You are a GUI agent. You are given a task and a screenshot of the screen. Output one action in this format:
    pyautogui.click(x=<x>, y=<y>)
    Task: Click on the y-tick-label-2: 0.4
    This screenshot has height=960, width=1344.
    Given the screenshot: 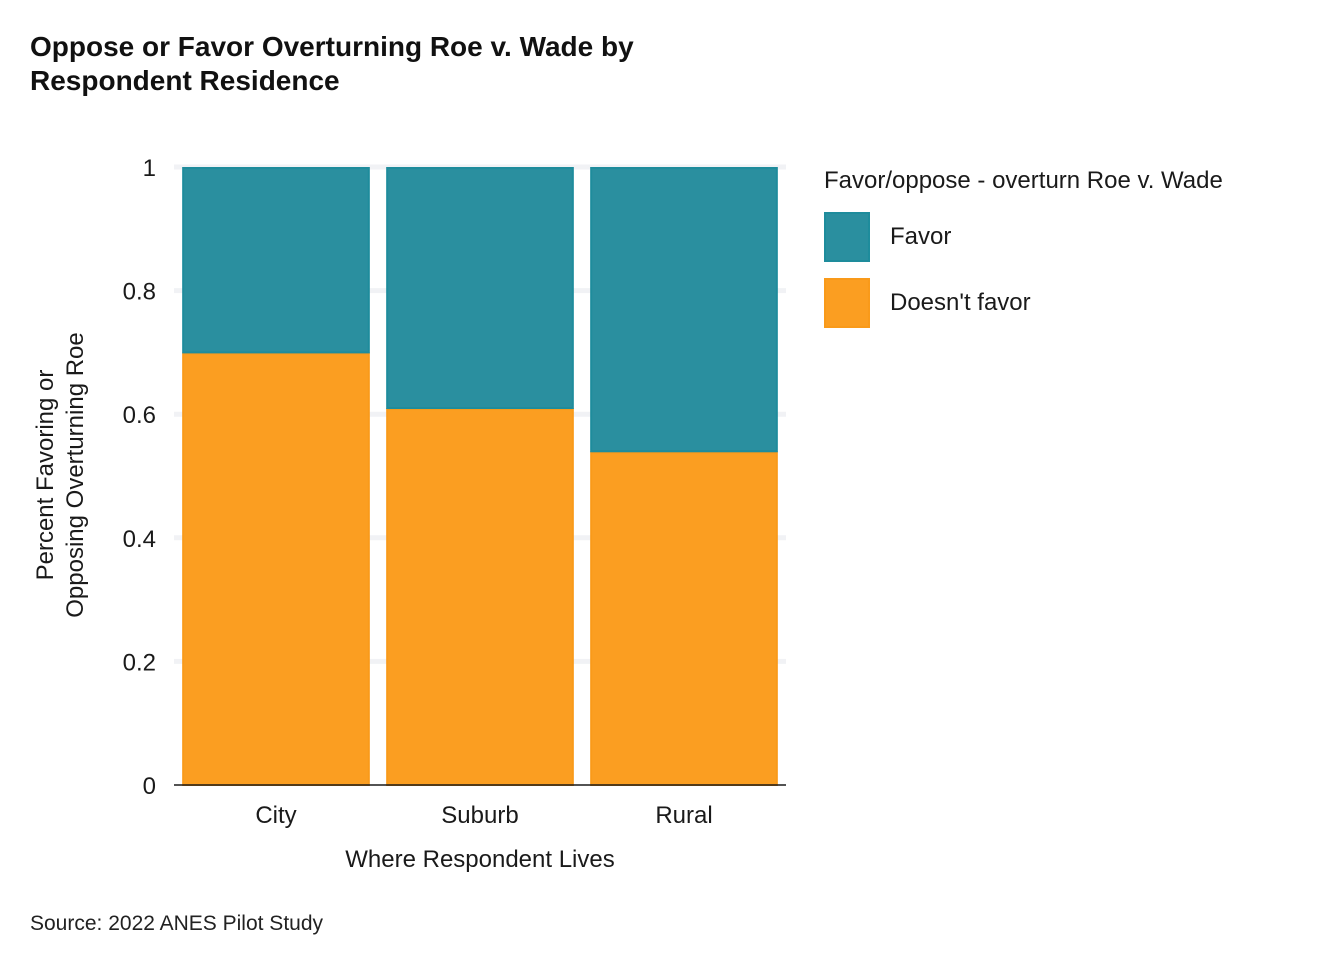 What is the action you would take?
    pyautogui.click(x=139, y=539)
    